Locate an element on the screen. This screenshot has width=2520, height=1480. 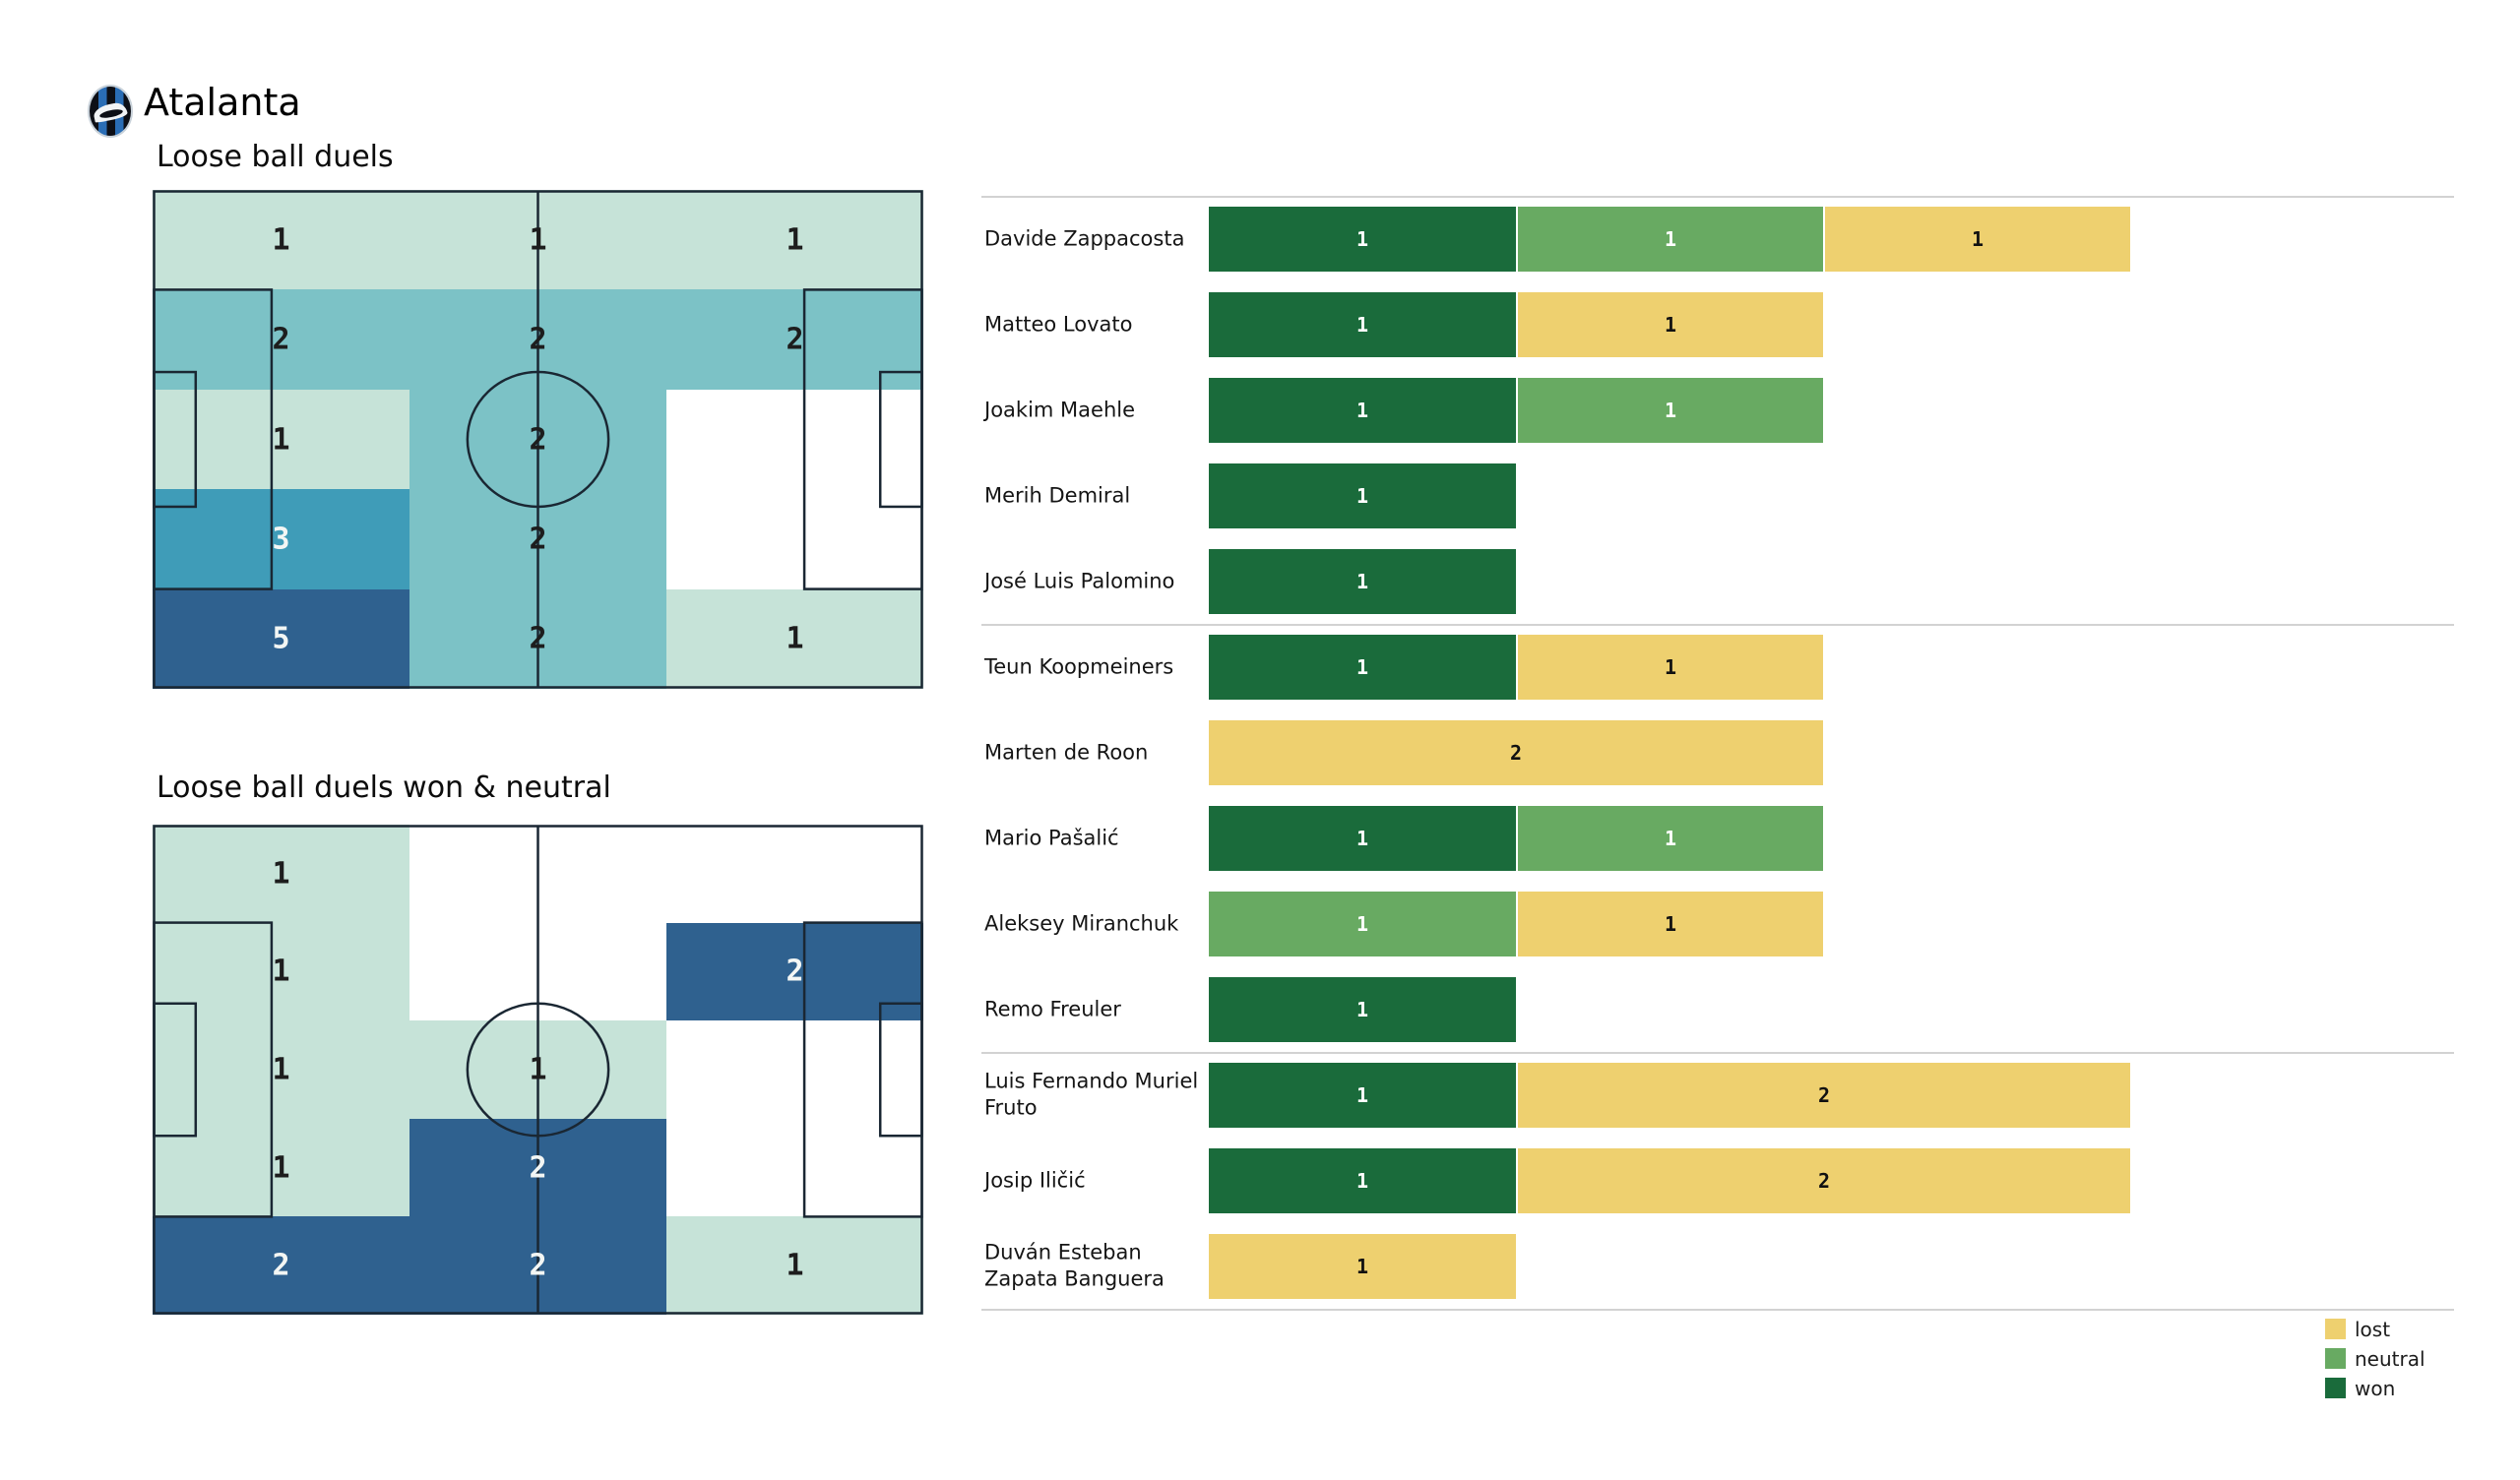
player-name: Duván Esteban Zapata Banguera is located at coordinates (1074, 1266).